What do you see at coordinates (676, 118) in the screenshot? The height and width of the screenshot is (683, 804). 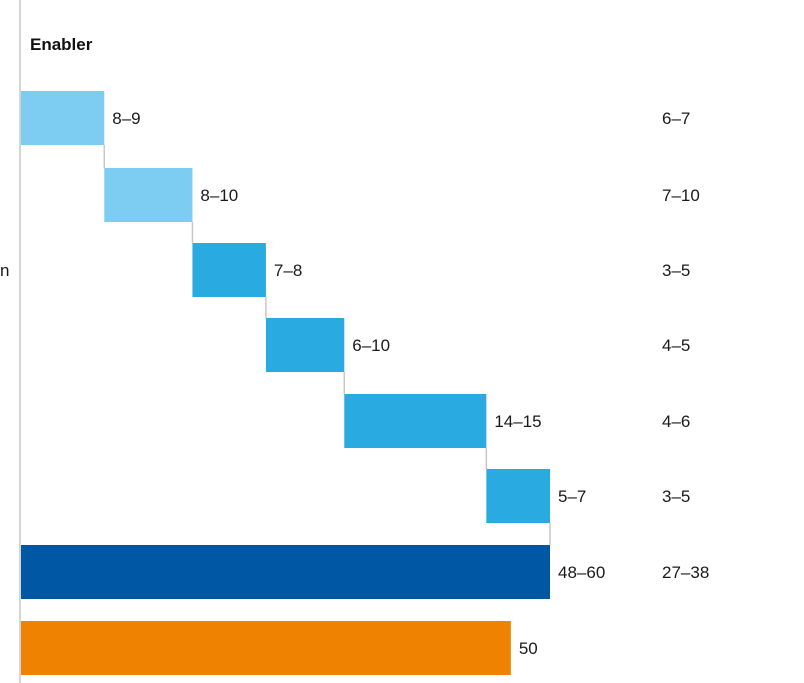 I see `right-value-label-1: 6–7` at bounding box center [676, 118].